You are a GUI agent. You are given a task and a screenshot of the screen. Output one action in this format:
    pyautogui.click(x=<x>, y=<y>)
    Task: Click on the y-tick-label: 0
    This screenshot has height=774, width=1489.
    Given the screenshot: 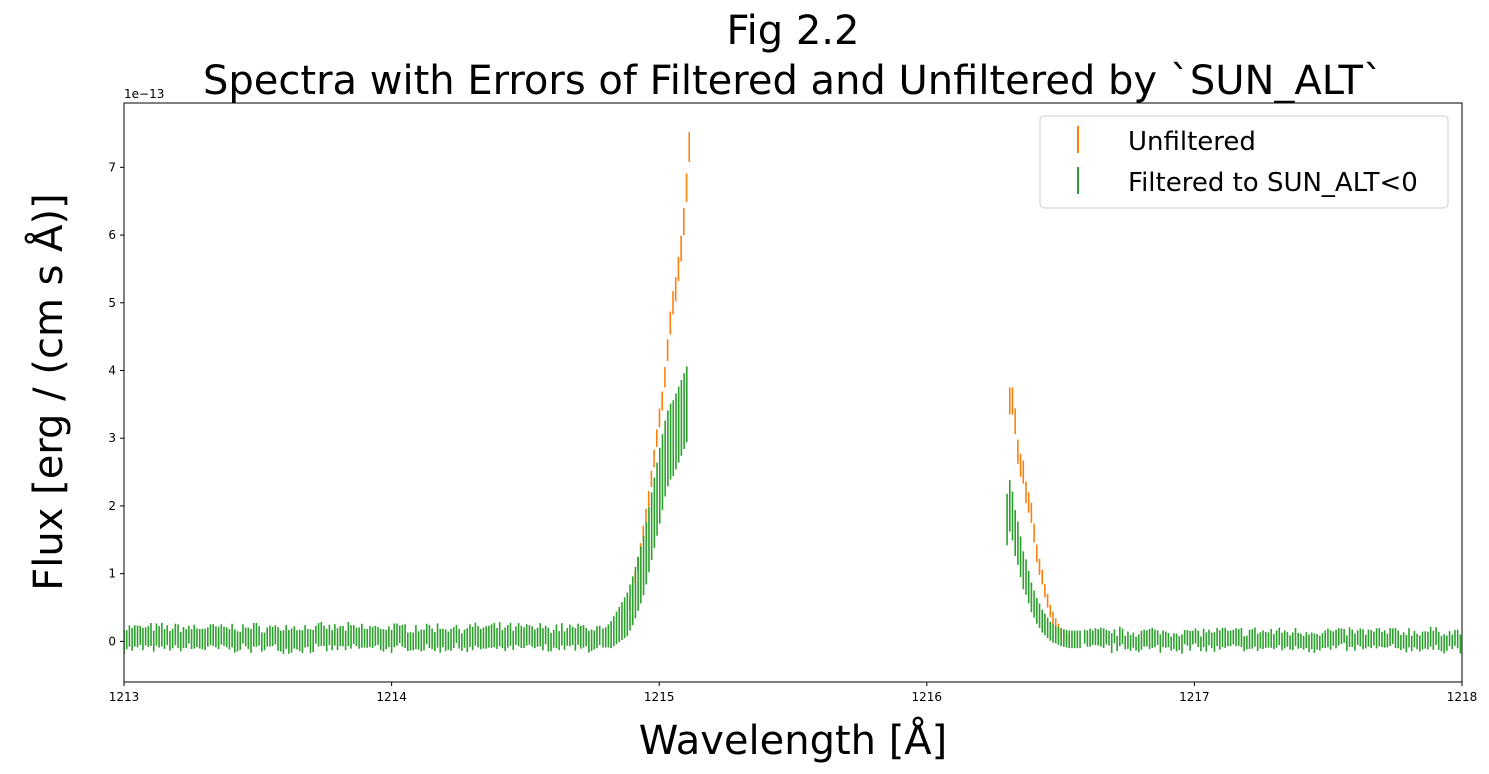 What is the action you would take?
    pyautogui.click(x=112, y=641)
    